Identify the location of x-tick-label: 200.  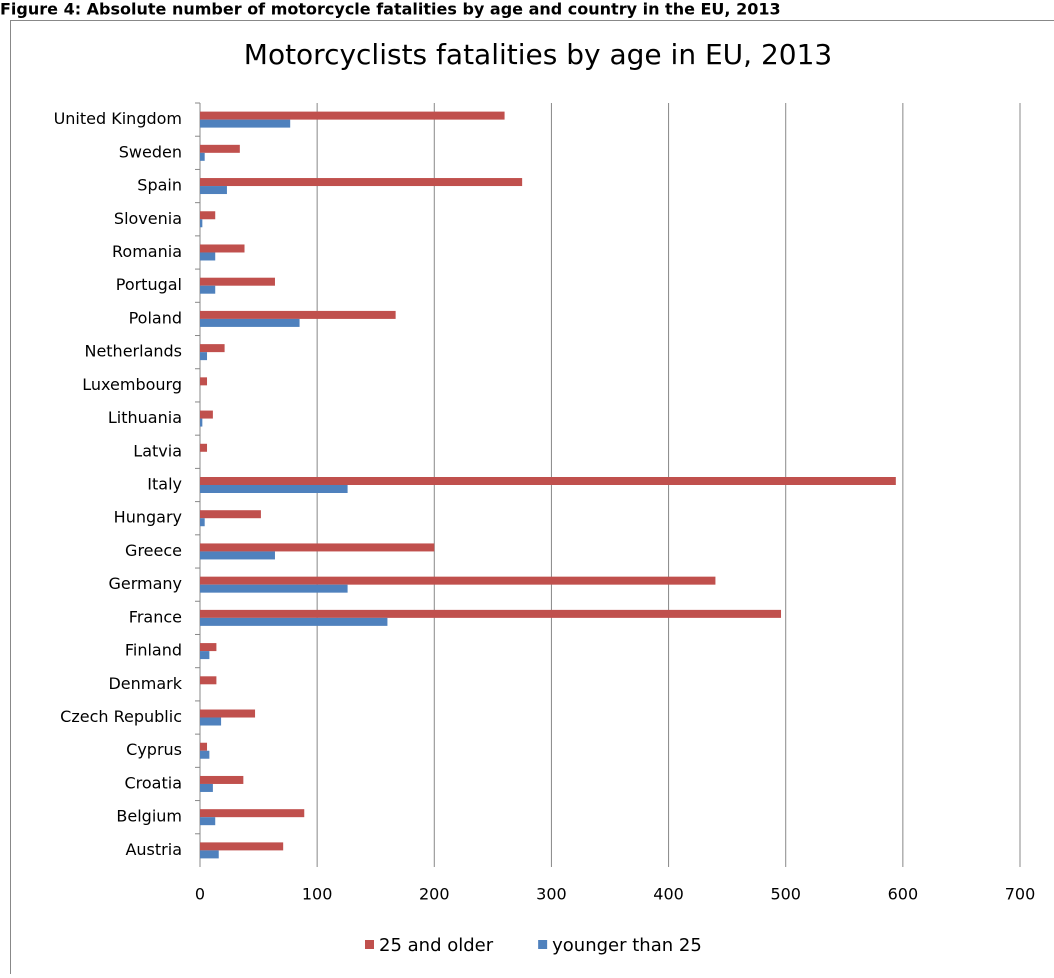
(434, 894).